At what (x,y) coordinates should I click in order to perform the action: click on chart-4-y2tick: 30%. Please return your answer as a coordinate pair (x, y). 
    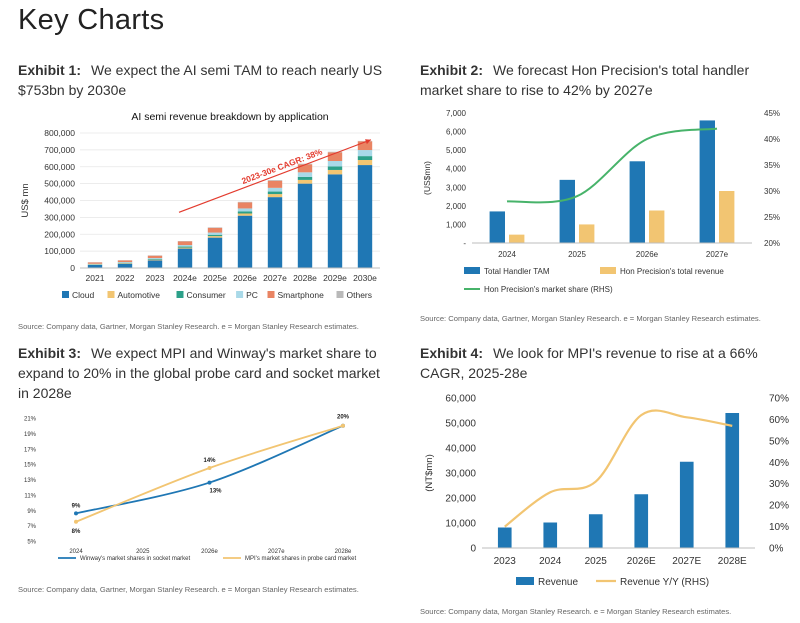
    Looking at the image, I should click on (779, 484).